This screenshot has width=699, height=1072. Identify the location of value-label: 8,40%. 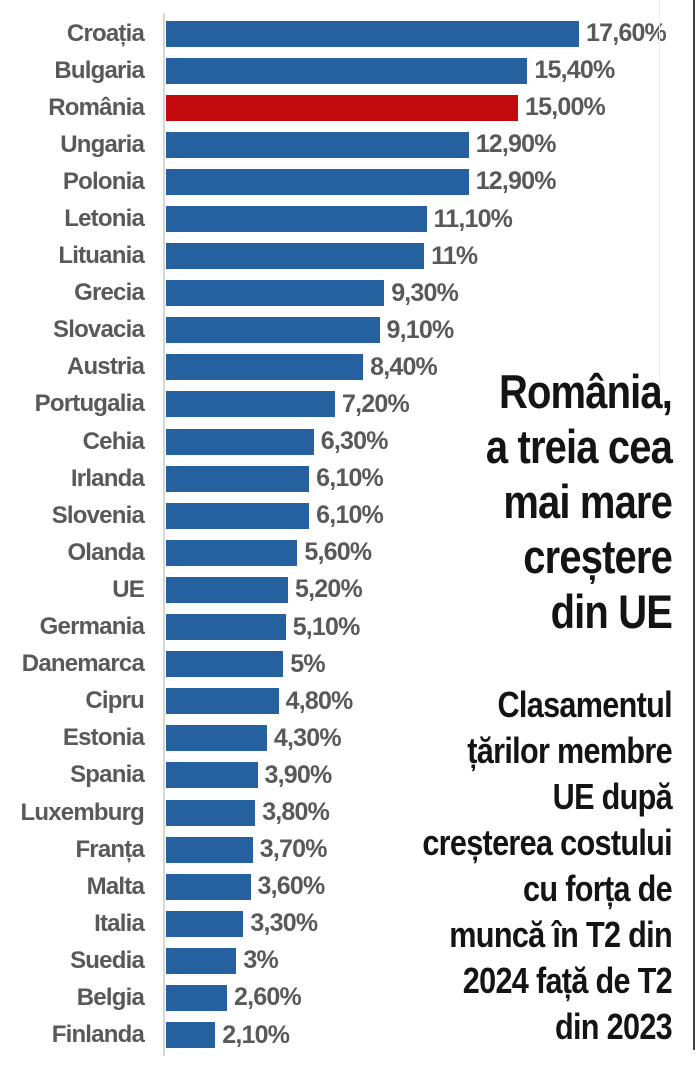
(404, 366).